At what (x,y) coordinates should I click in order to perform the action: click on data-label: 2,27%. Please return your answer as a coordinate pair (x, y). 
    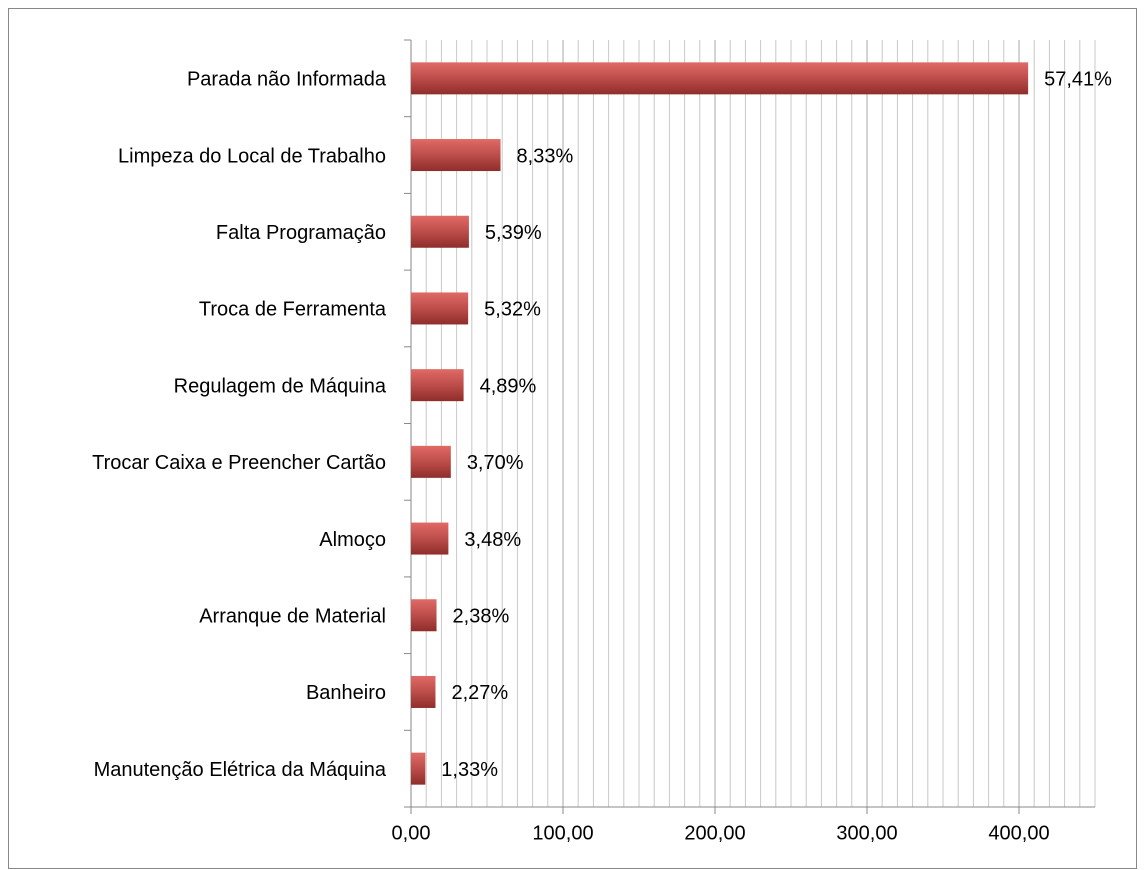
    Looking at the image, I should click on (479, 693).